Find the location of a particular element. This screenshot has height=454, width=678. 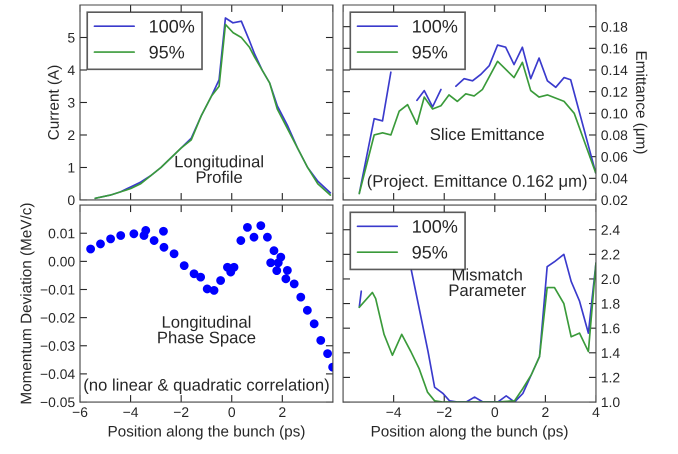

y2-tick-label: 0.18 is located at coordinates (614, 27).